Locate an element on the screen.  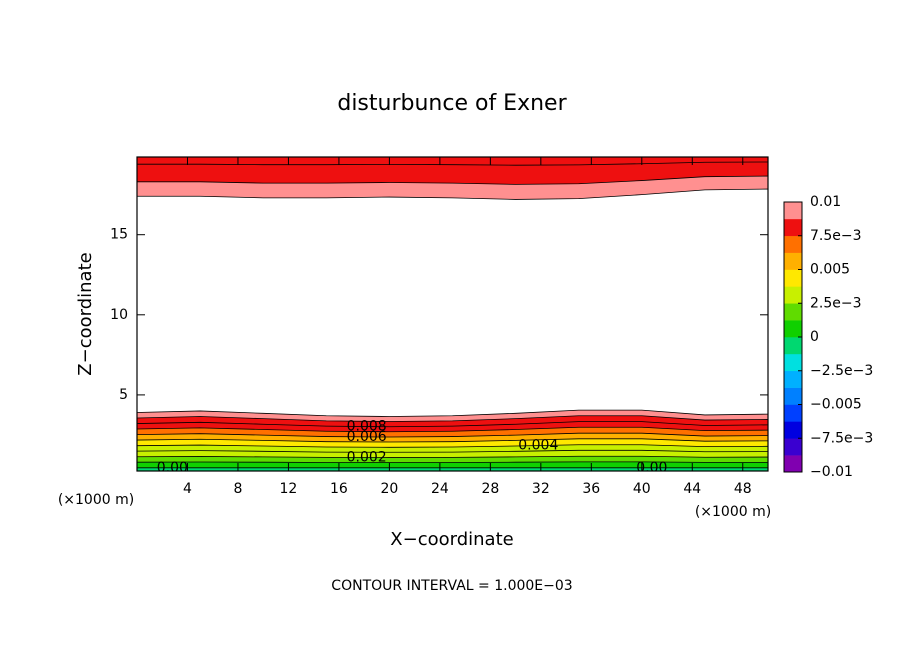
colorbar-tick-label: −2.5e−3 is located at coordinates (841, 371).